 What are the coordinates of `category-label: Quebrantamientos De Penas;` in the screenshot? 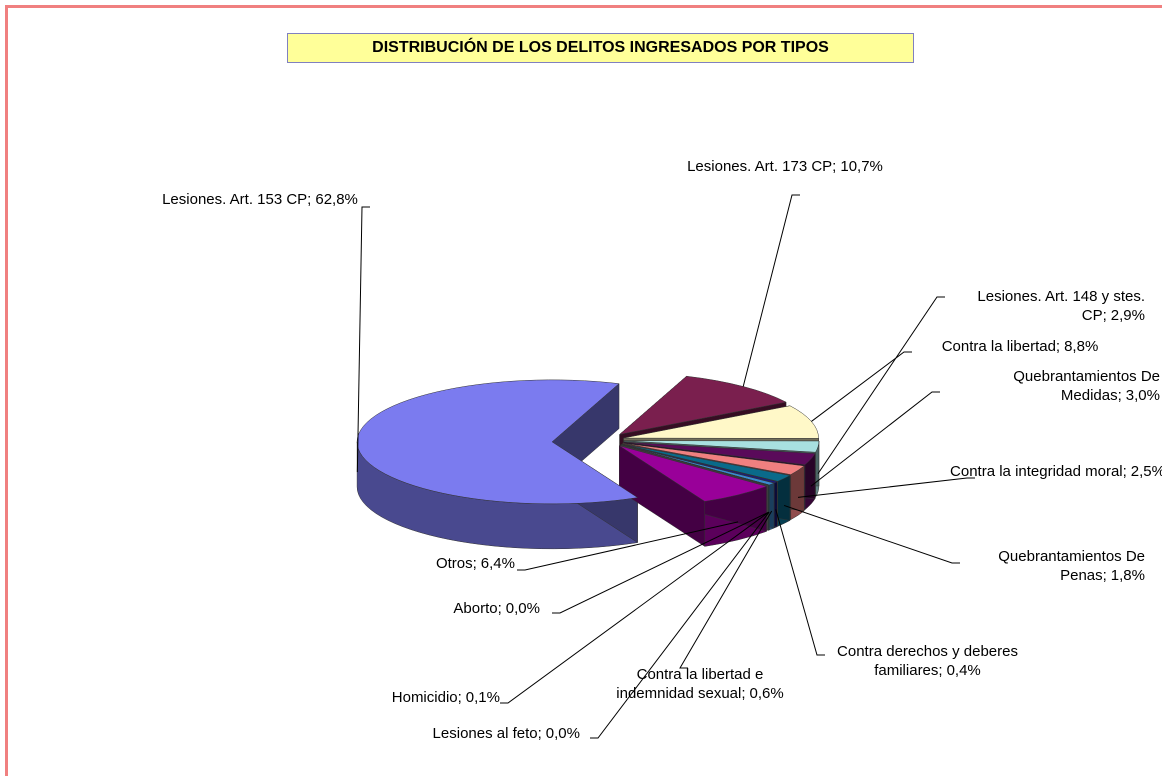 It's located at (1071, 566).